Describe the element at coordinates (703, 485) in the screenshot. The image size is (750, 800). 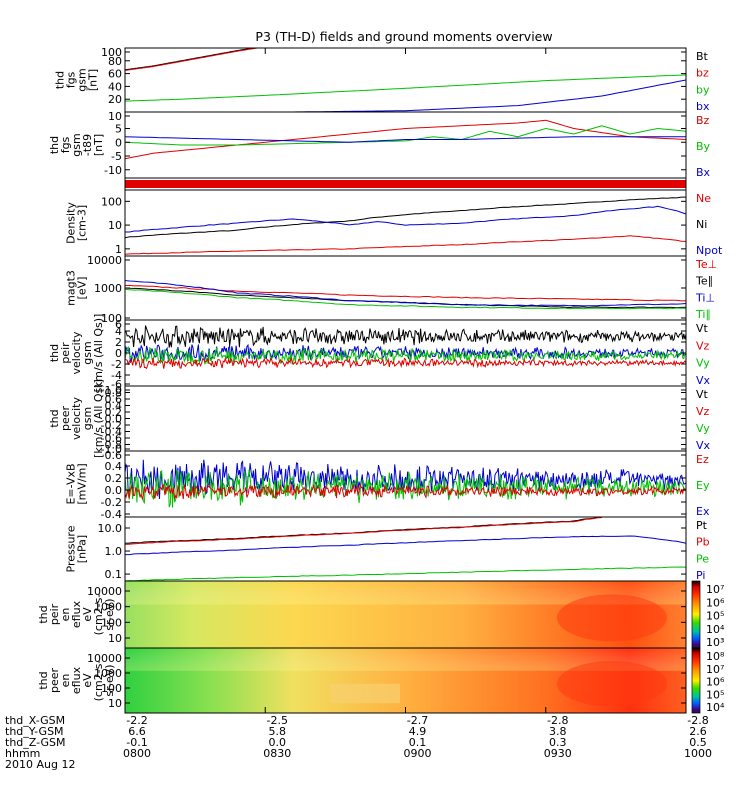
I see `legend-ey-label: Ey` at that location.